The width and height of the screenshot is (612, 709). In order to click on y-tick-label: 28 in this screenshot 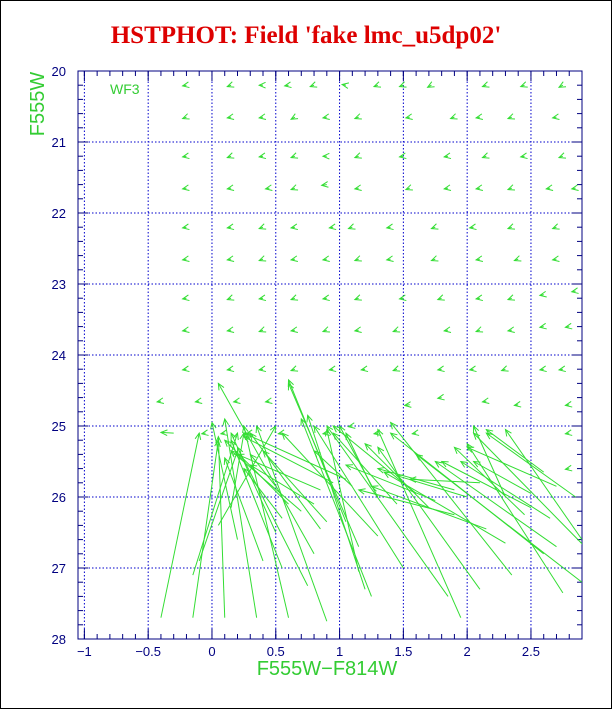, I will do `click(59, 639)`.